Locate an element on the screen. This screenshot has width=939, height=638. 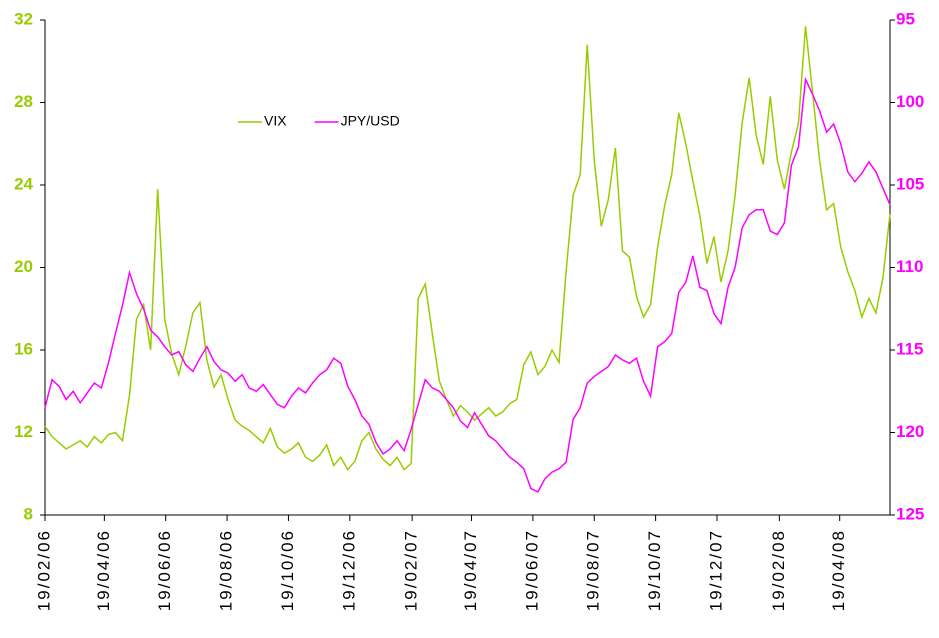
x-tick-label: 19/04/06 is located at coordinates (103, 570).